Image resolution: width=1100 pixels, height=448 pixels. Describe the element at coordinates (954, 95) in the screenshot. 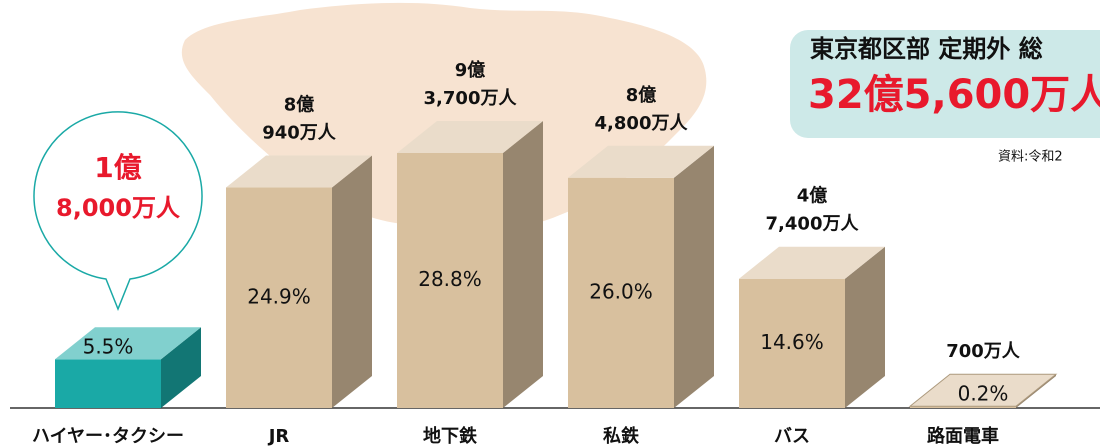

I see `total: 32億5,600万人` at that location.